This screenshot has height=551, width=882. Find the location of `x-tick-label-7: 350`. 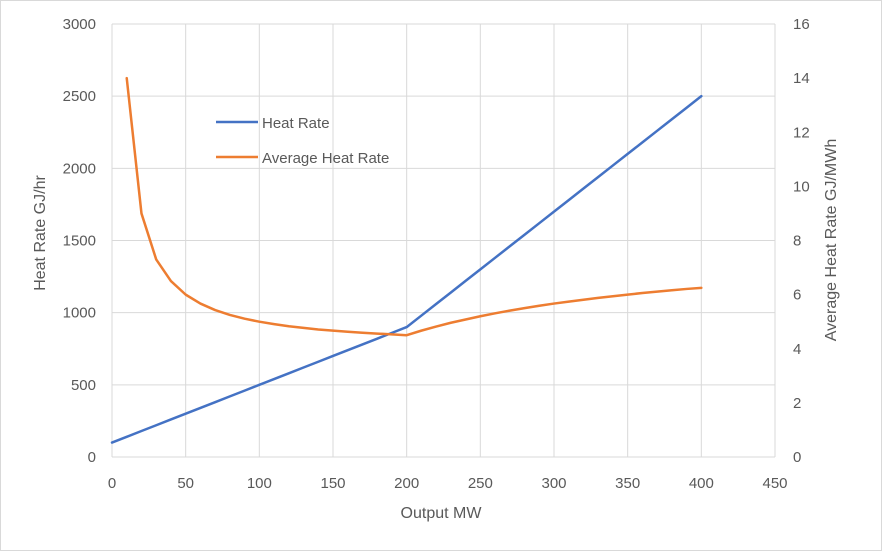

x-tick-label-7: 350 is located at coordinates (627, 483).